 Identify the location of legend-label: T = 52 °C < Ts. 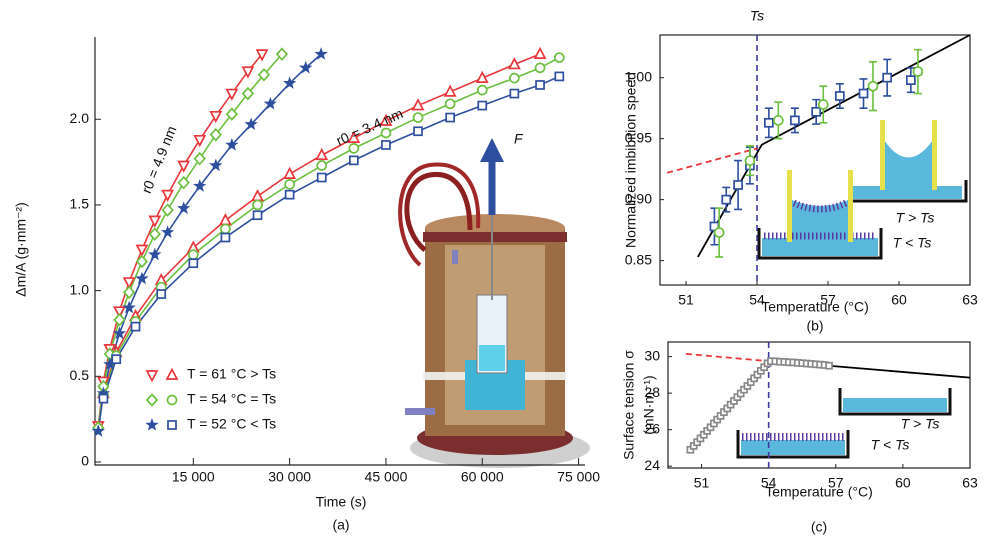
(231, 424).